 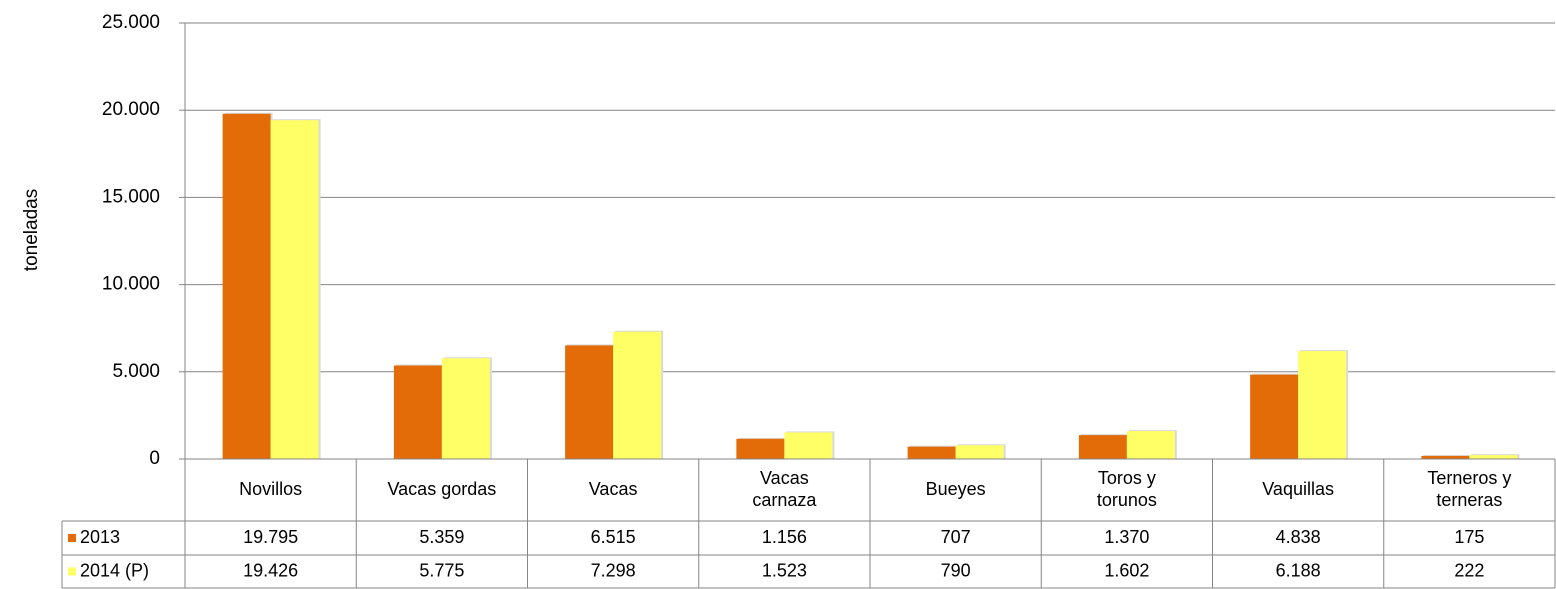 What do you see at coordinates (1298, 537) in the screenshot?
I see `table-value: 4.838` at bounding box center [1298, 537].